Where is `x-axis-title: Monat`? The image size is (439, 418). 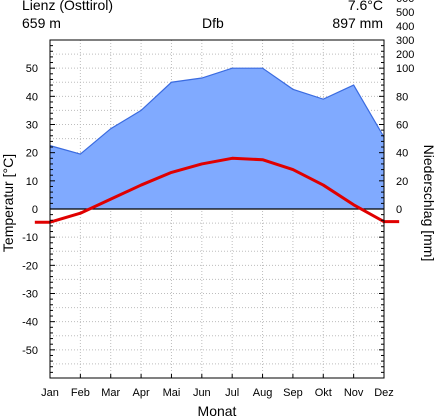 x-axis-title: Monat is located at coordinates (217, 410).